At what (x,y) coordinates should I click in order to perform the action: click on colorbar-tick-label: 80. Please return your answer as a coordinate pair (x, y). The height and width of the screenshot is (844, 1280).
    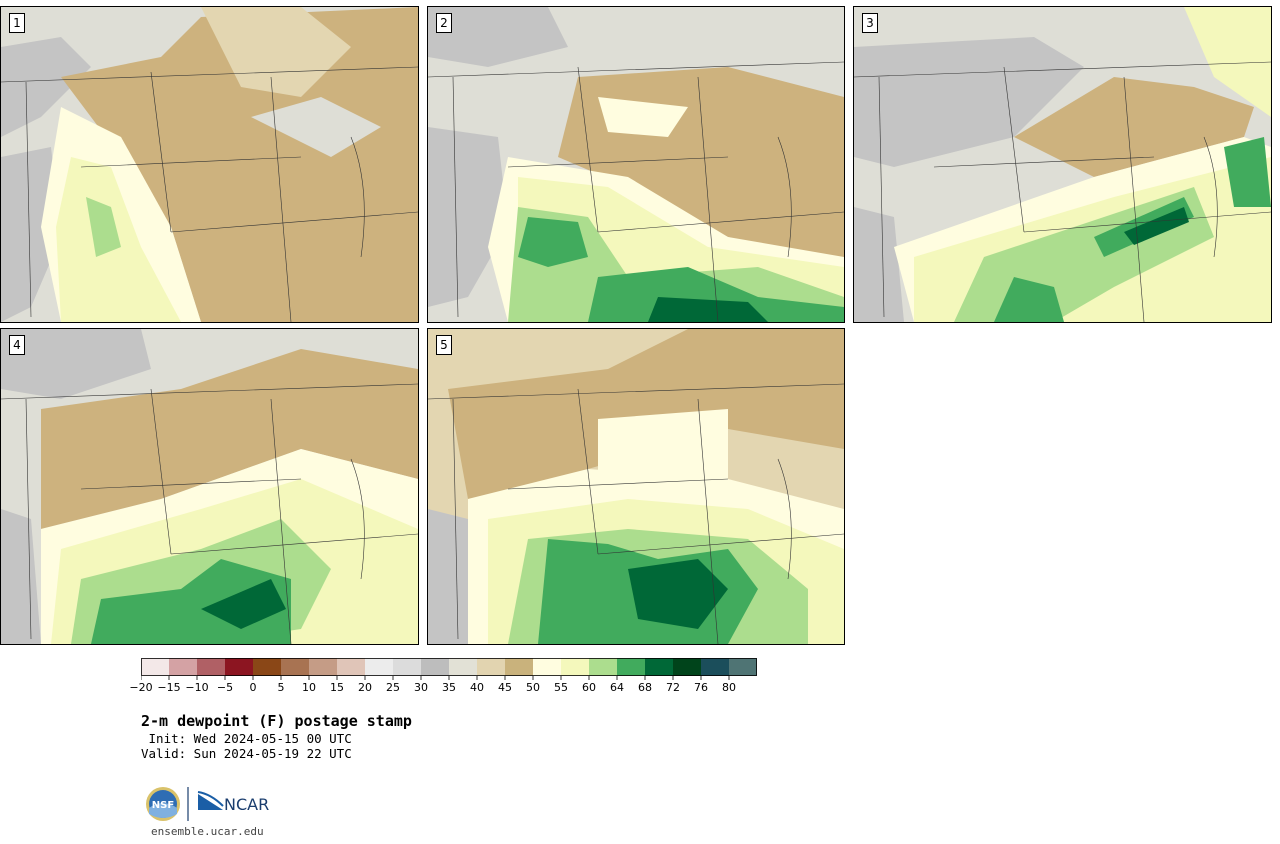
    Looking at the image, I should click on (729, 687).